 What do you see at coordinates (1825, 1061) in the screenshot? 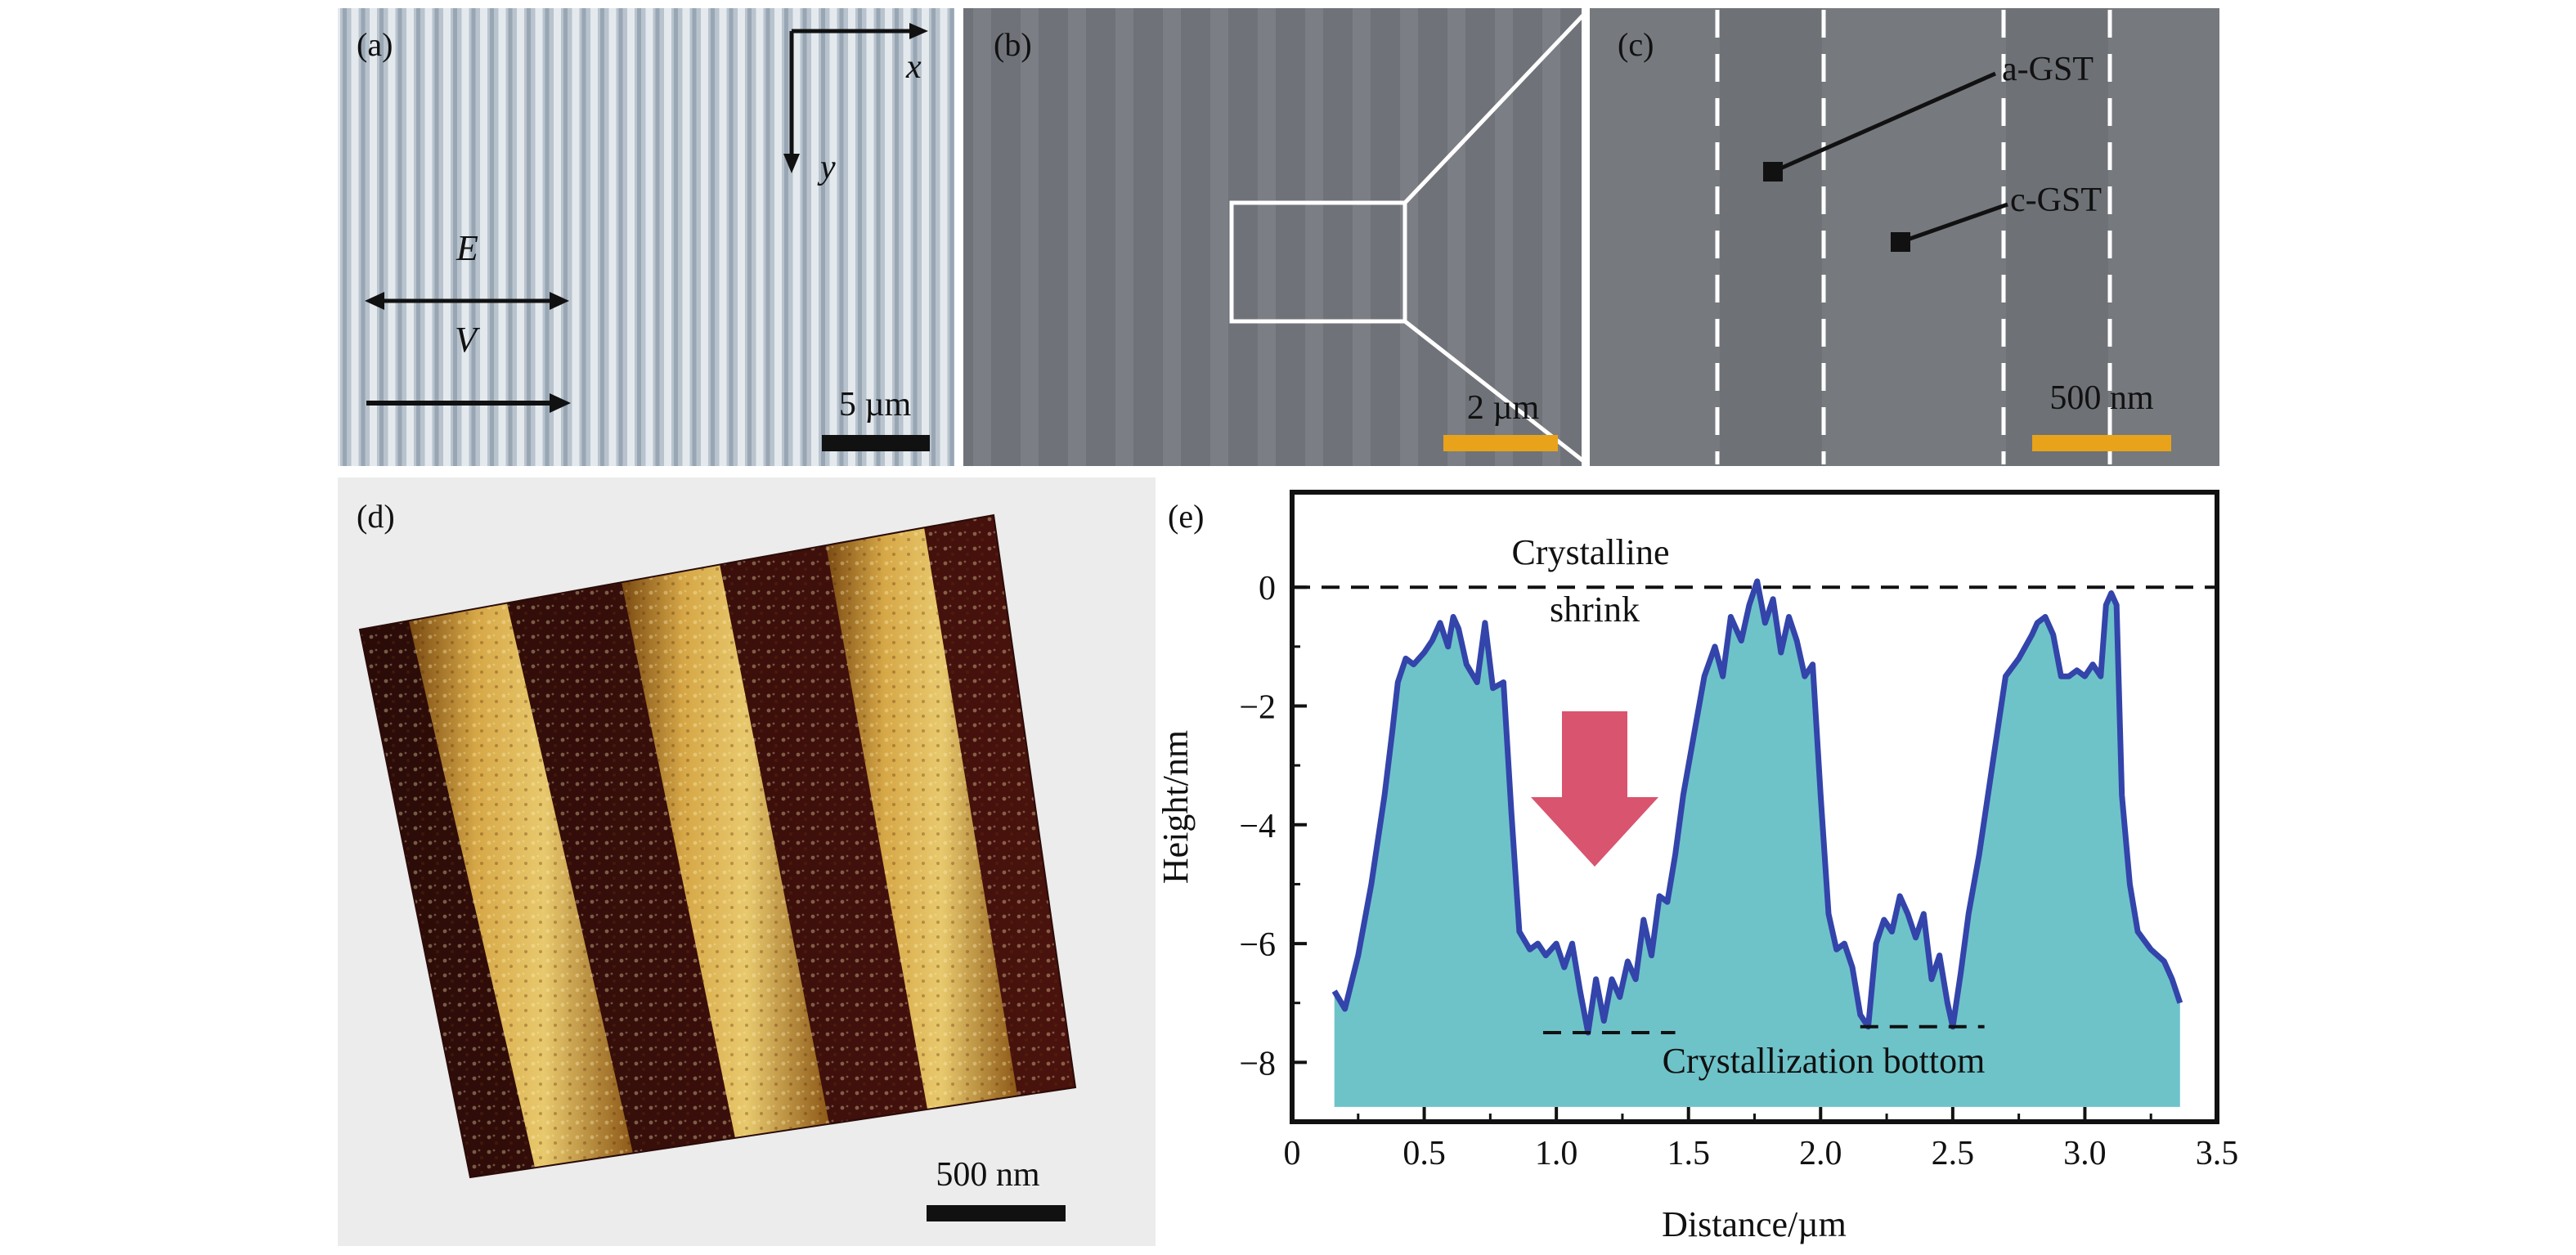
I see `annotation-crystallization-bottom: Crystallization bottom` at bounding box center [1825, 1061].